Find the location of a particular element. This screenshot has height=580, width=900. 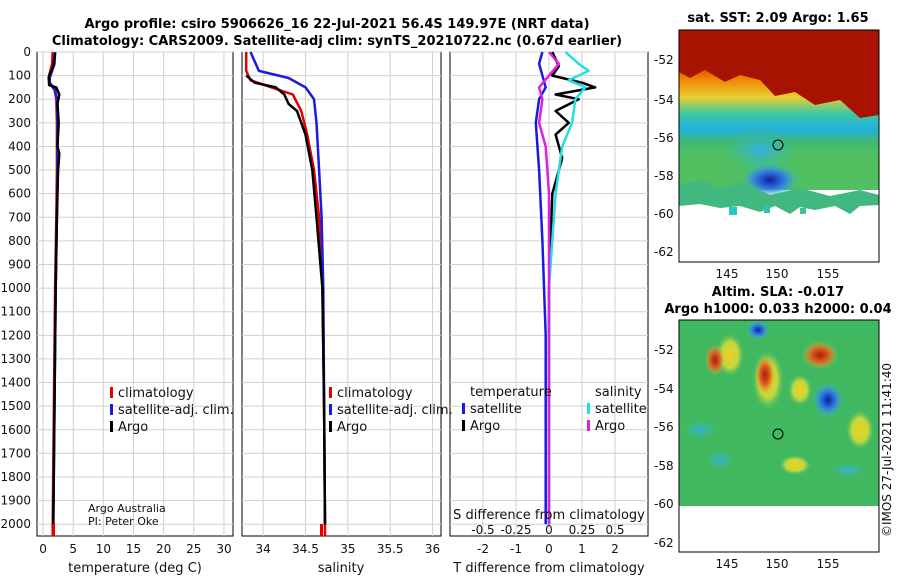

sla-ytick: -52 is located at coordinates (664, 350).